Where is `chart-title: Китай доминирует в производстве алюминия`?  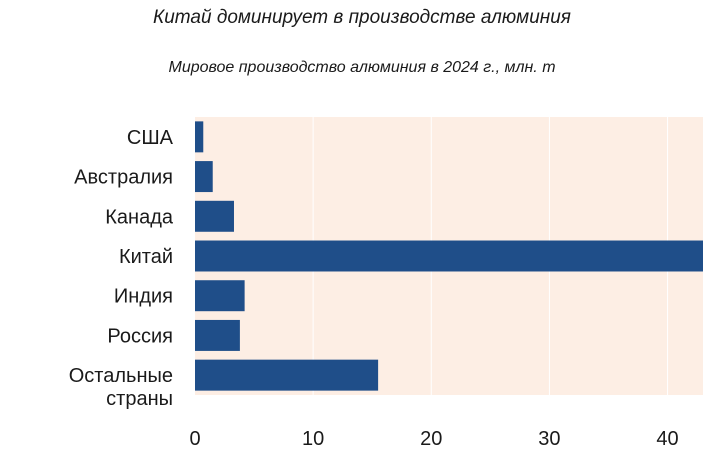
chart-title: Китай доминирует в производстве алюминия is located at coordinates (362, 17).